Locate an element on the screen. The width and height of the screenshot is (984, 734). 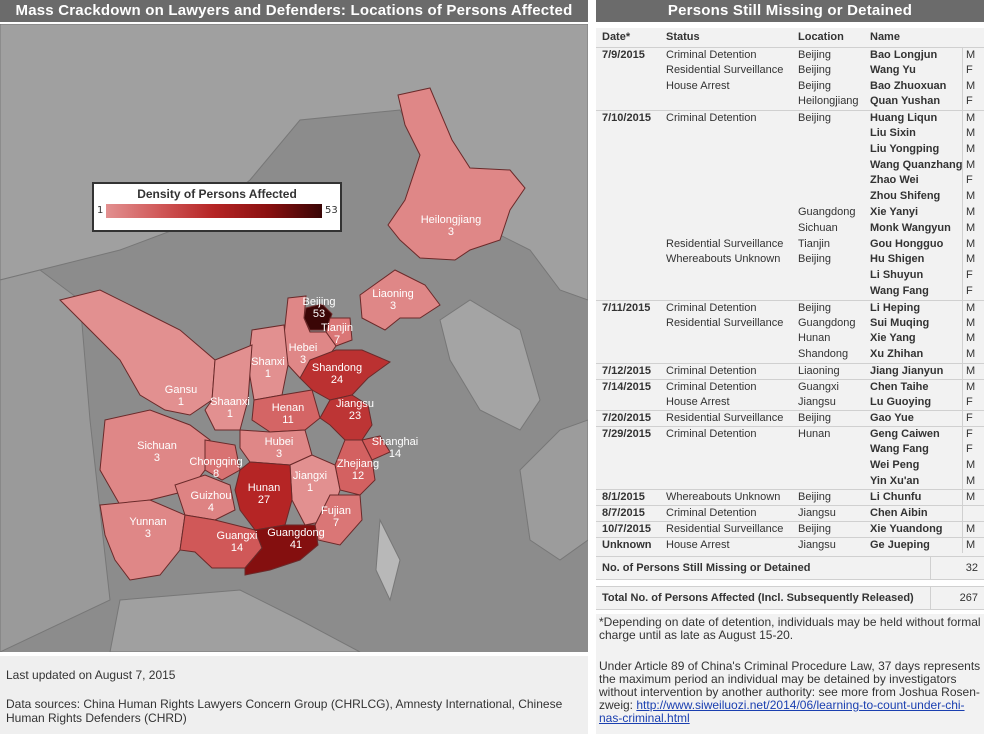
cell-name: Xie Yang is located at coordinates (893, 338).